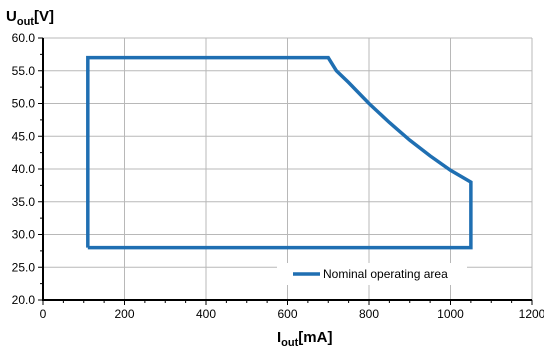 The image size is (544, 352). What do you see at coordinates (315, 337) in the screenshot?
I see `x-axis-title-unit: [mA]` at bounding box center [315, 337].